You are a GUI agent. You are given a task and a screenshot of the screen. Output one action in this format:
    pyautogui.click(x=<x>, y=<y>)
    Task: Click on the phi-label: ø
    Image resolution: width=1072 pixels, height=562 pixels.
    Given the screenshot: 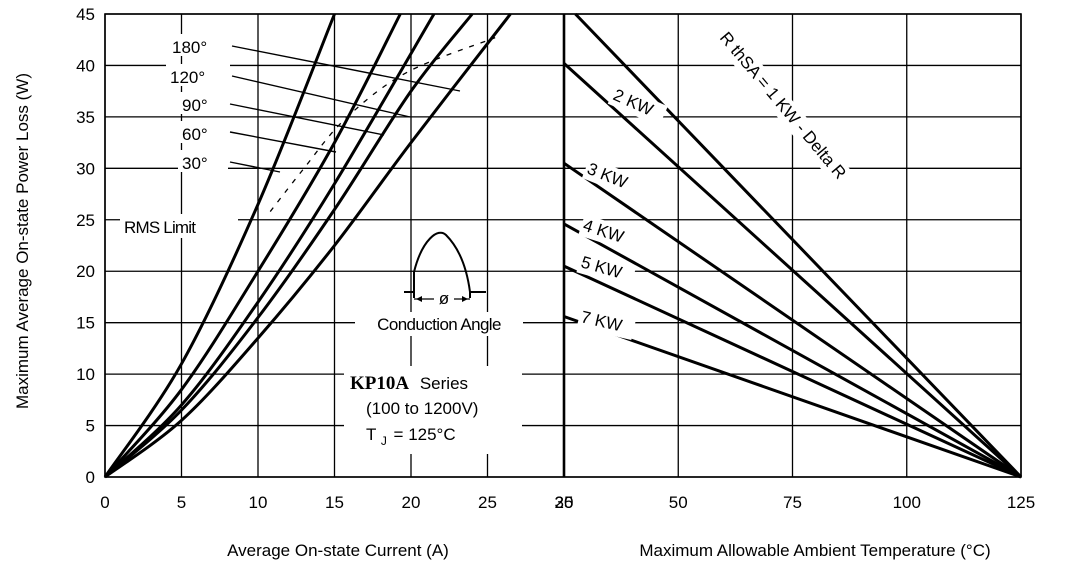 What is the action you would take?
    pyautogui.click(x=444, y=298)
    